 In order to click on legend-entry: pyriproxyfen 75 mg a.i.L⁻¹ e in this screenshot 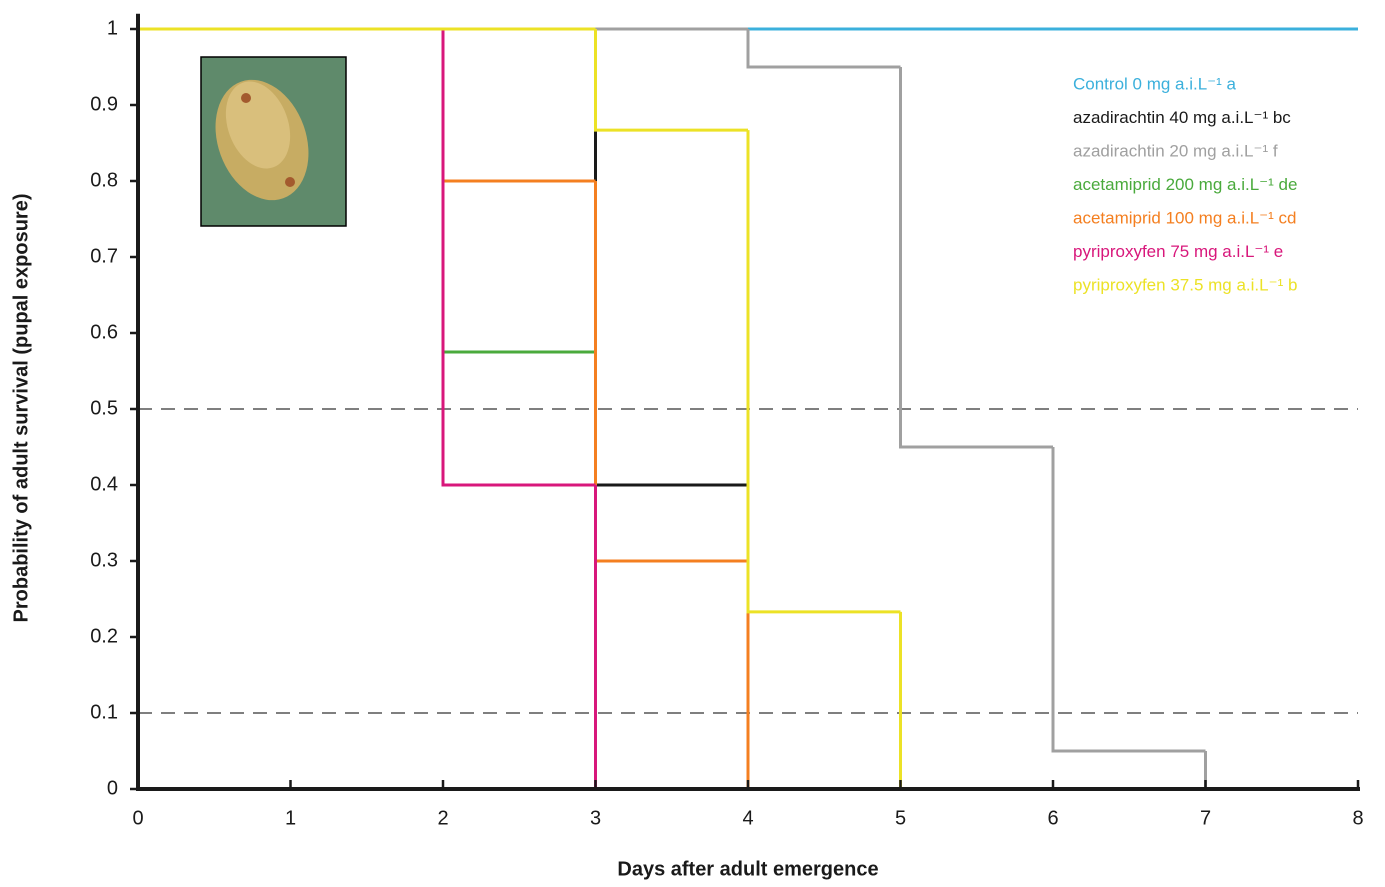, I will do `click(1178, 251)`.